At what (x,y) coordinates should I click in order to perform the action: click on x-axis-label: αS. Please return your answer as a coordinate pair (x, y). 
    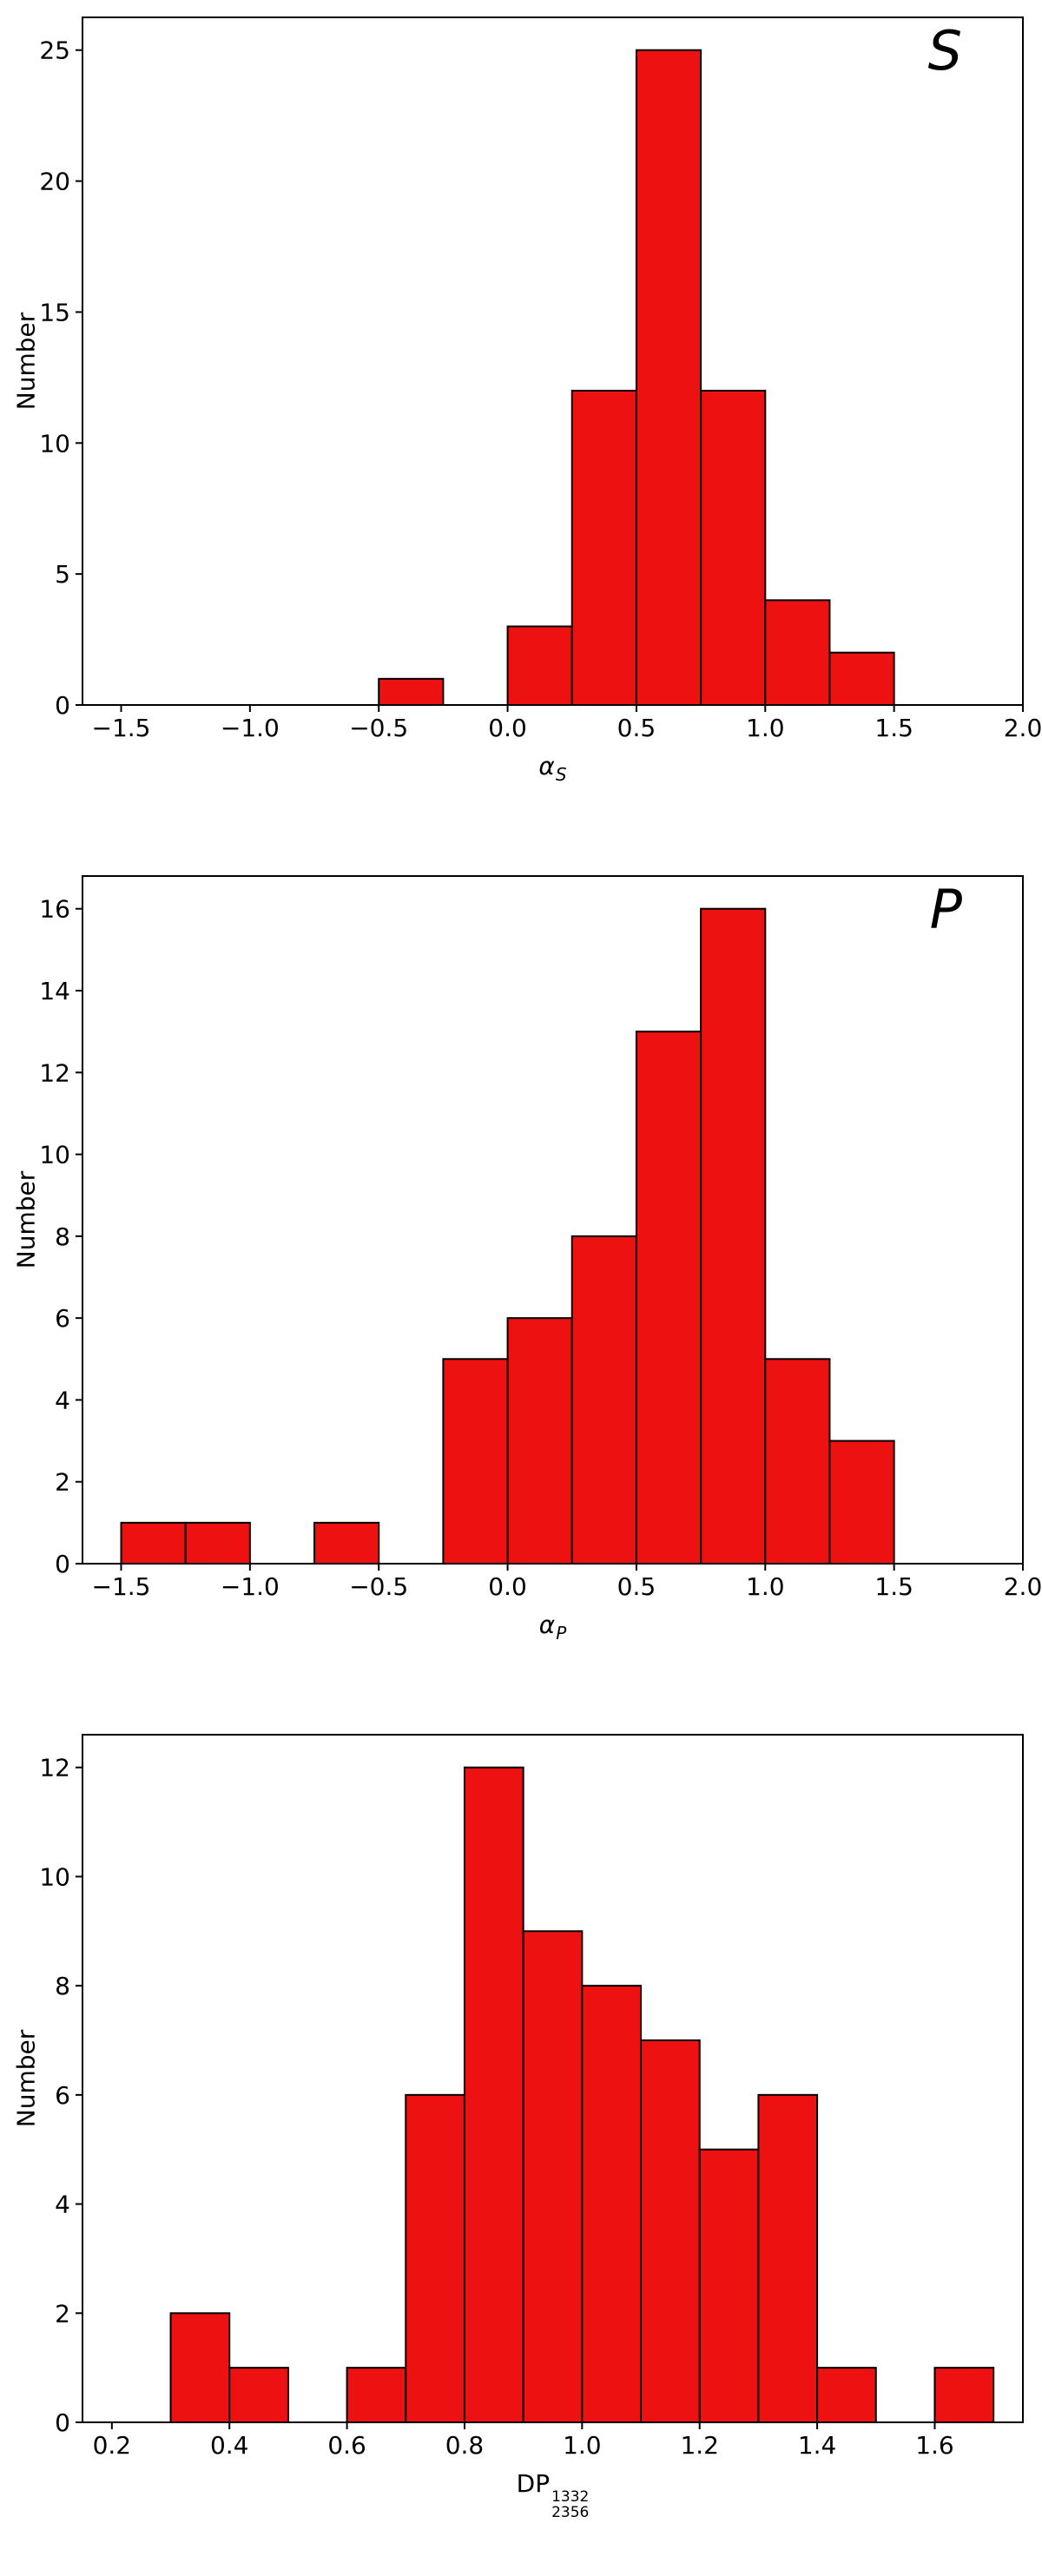
    Looking at the image, I should click on (552, 768).